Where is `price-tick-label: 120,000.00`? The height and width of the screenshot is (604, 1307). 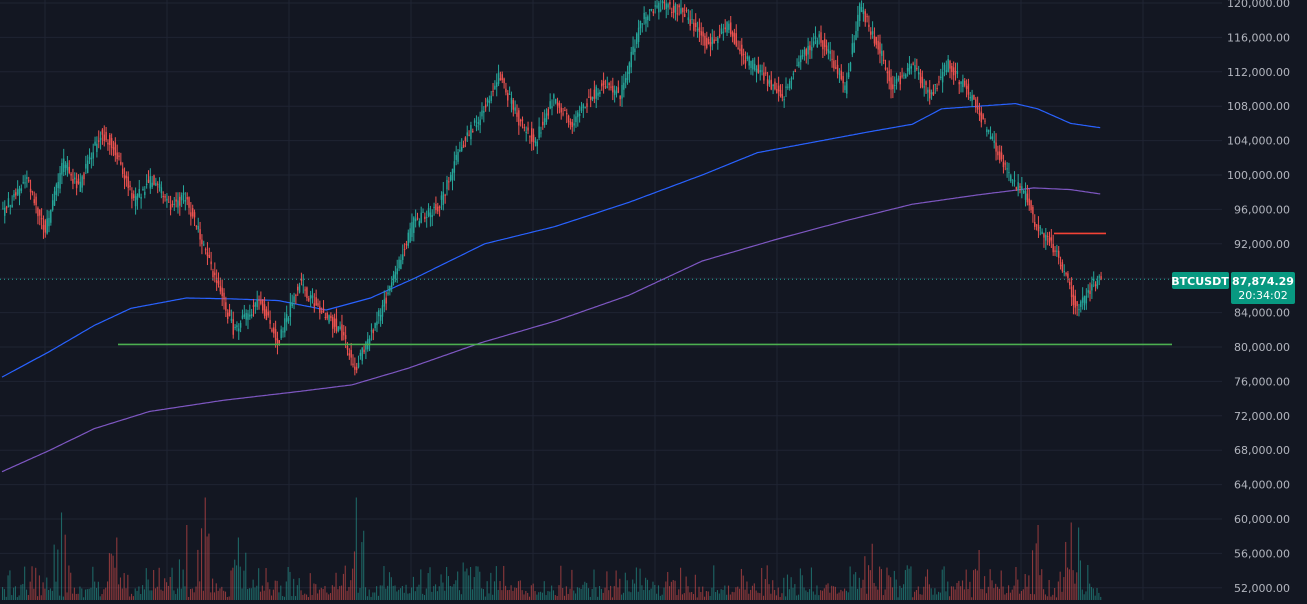 price-tick-label: 120,000.00 is located at coordinates (1258, 5).